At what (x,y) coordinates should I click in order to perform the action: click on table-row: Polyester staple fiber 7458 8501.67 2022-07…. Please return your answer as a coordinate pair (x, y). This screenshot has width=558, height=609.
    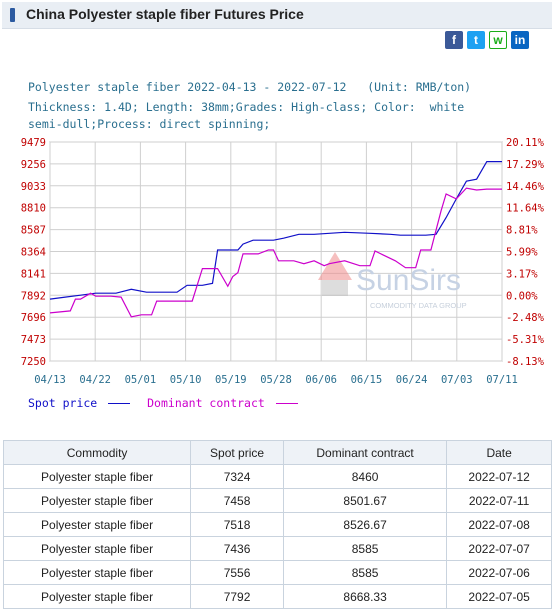
    Looking at the image, I should click on (277, 500).